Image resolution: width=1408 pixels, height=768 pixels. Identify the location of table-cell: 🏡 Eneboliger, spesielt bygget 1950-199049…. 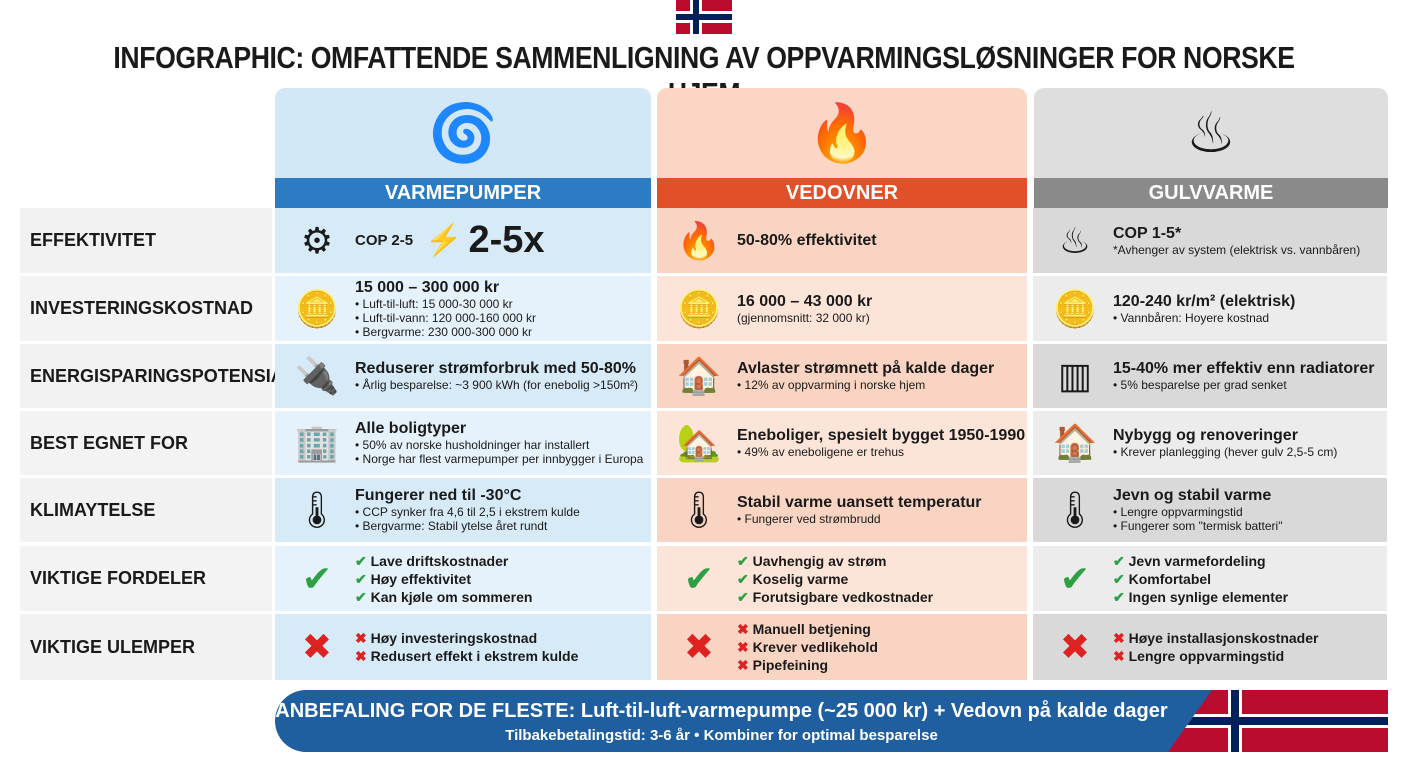
(842, 443).